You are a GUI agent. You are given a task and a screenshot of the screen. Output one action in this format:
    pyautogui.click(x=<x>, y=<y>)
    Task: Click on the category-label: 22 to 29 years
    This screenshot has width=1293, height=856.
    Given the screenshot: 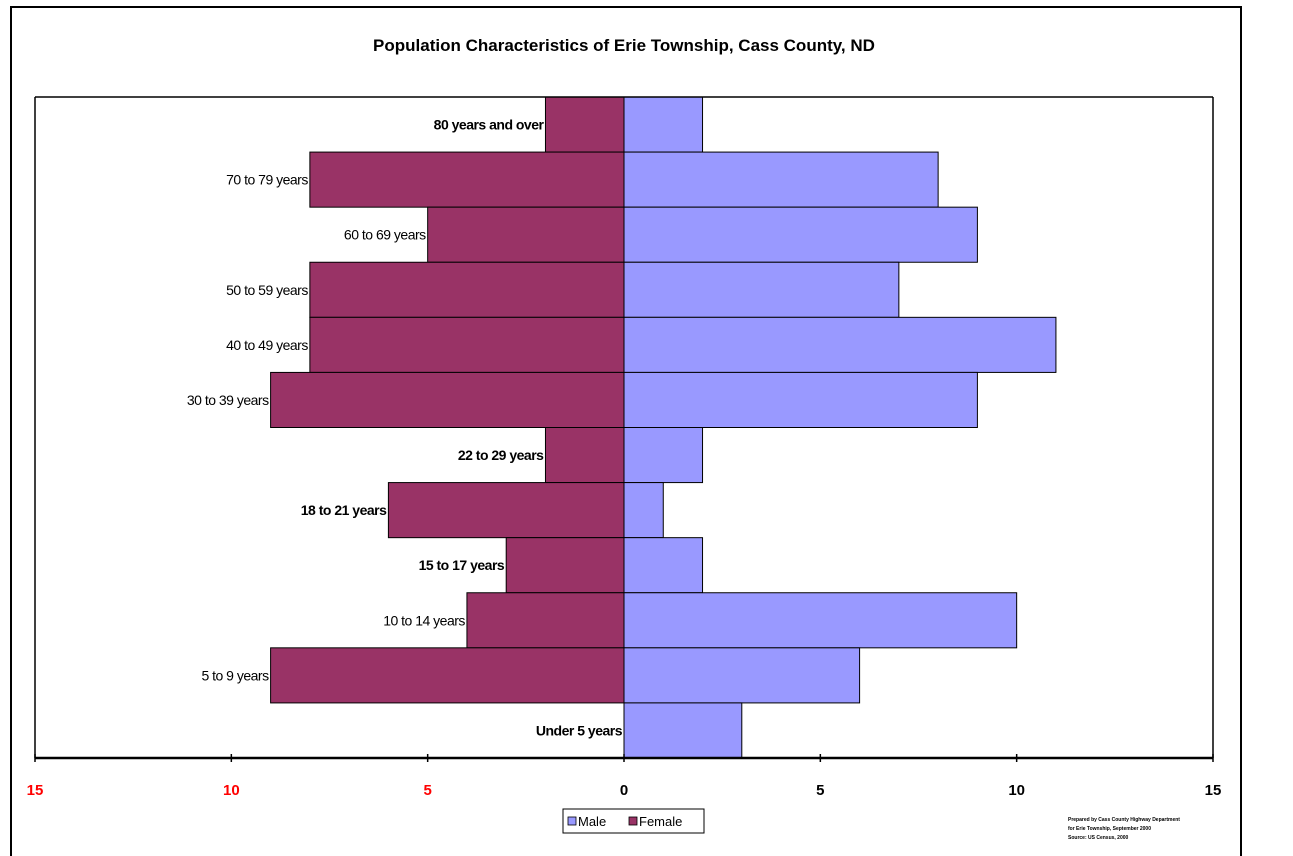 What is the action you would take?
    pyautogui.click(x=501, y=455)
    